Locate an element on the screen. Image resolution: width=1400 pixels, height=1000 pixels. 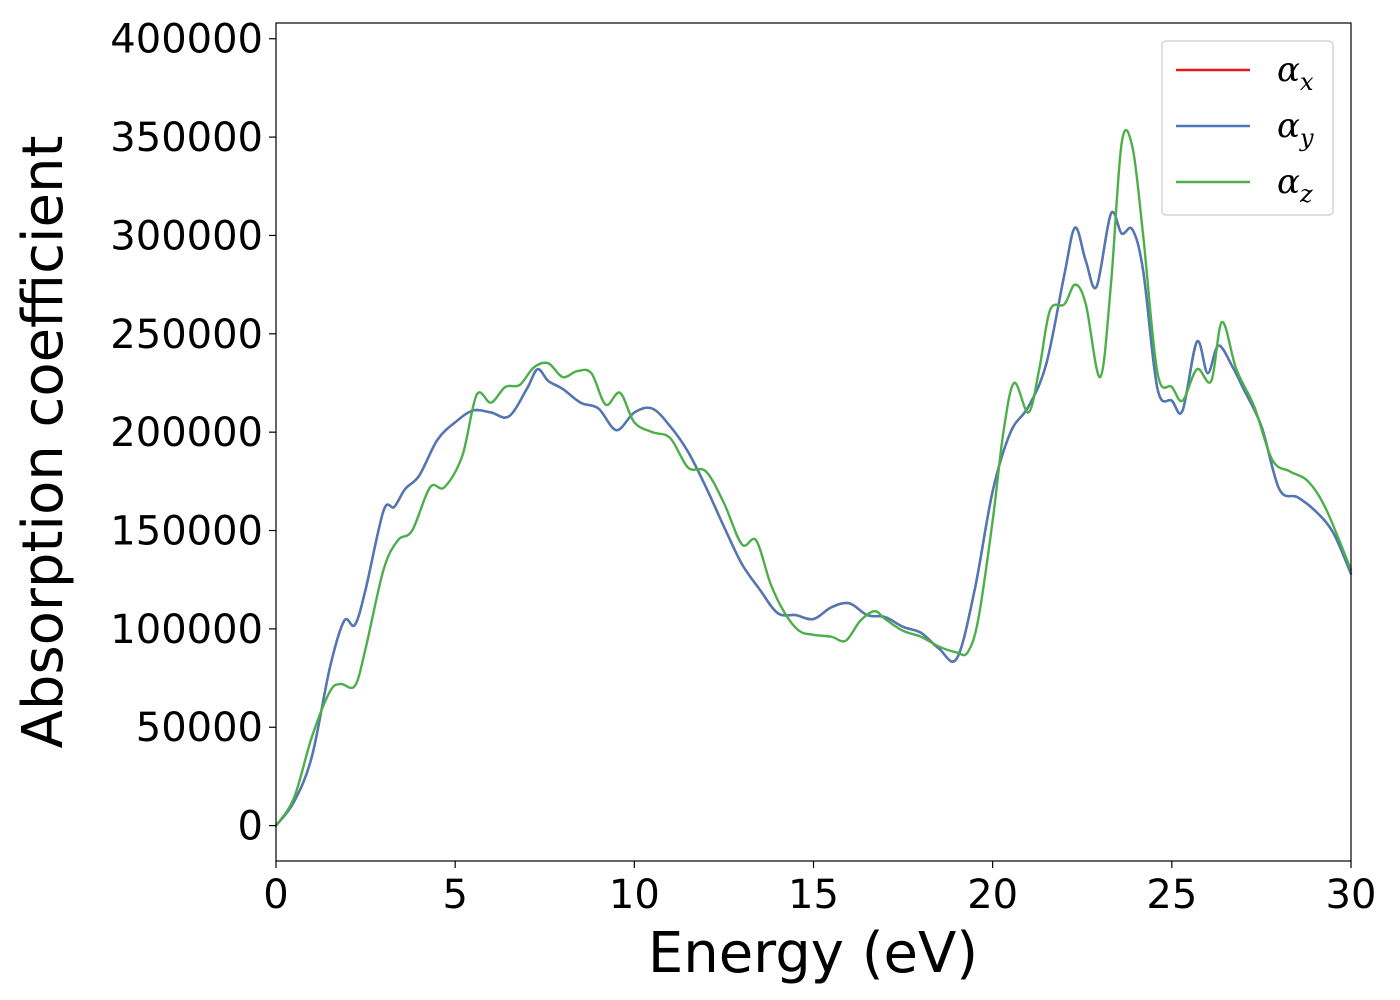
legend-box is located at coordinates (1247, 128).